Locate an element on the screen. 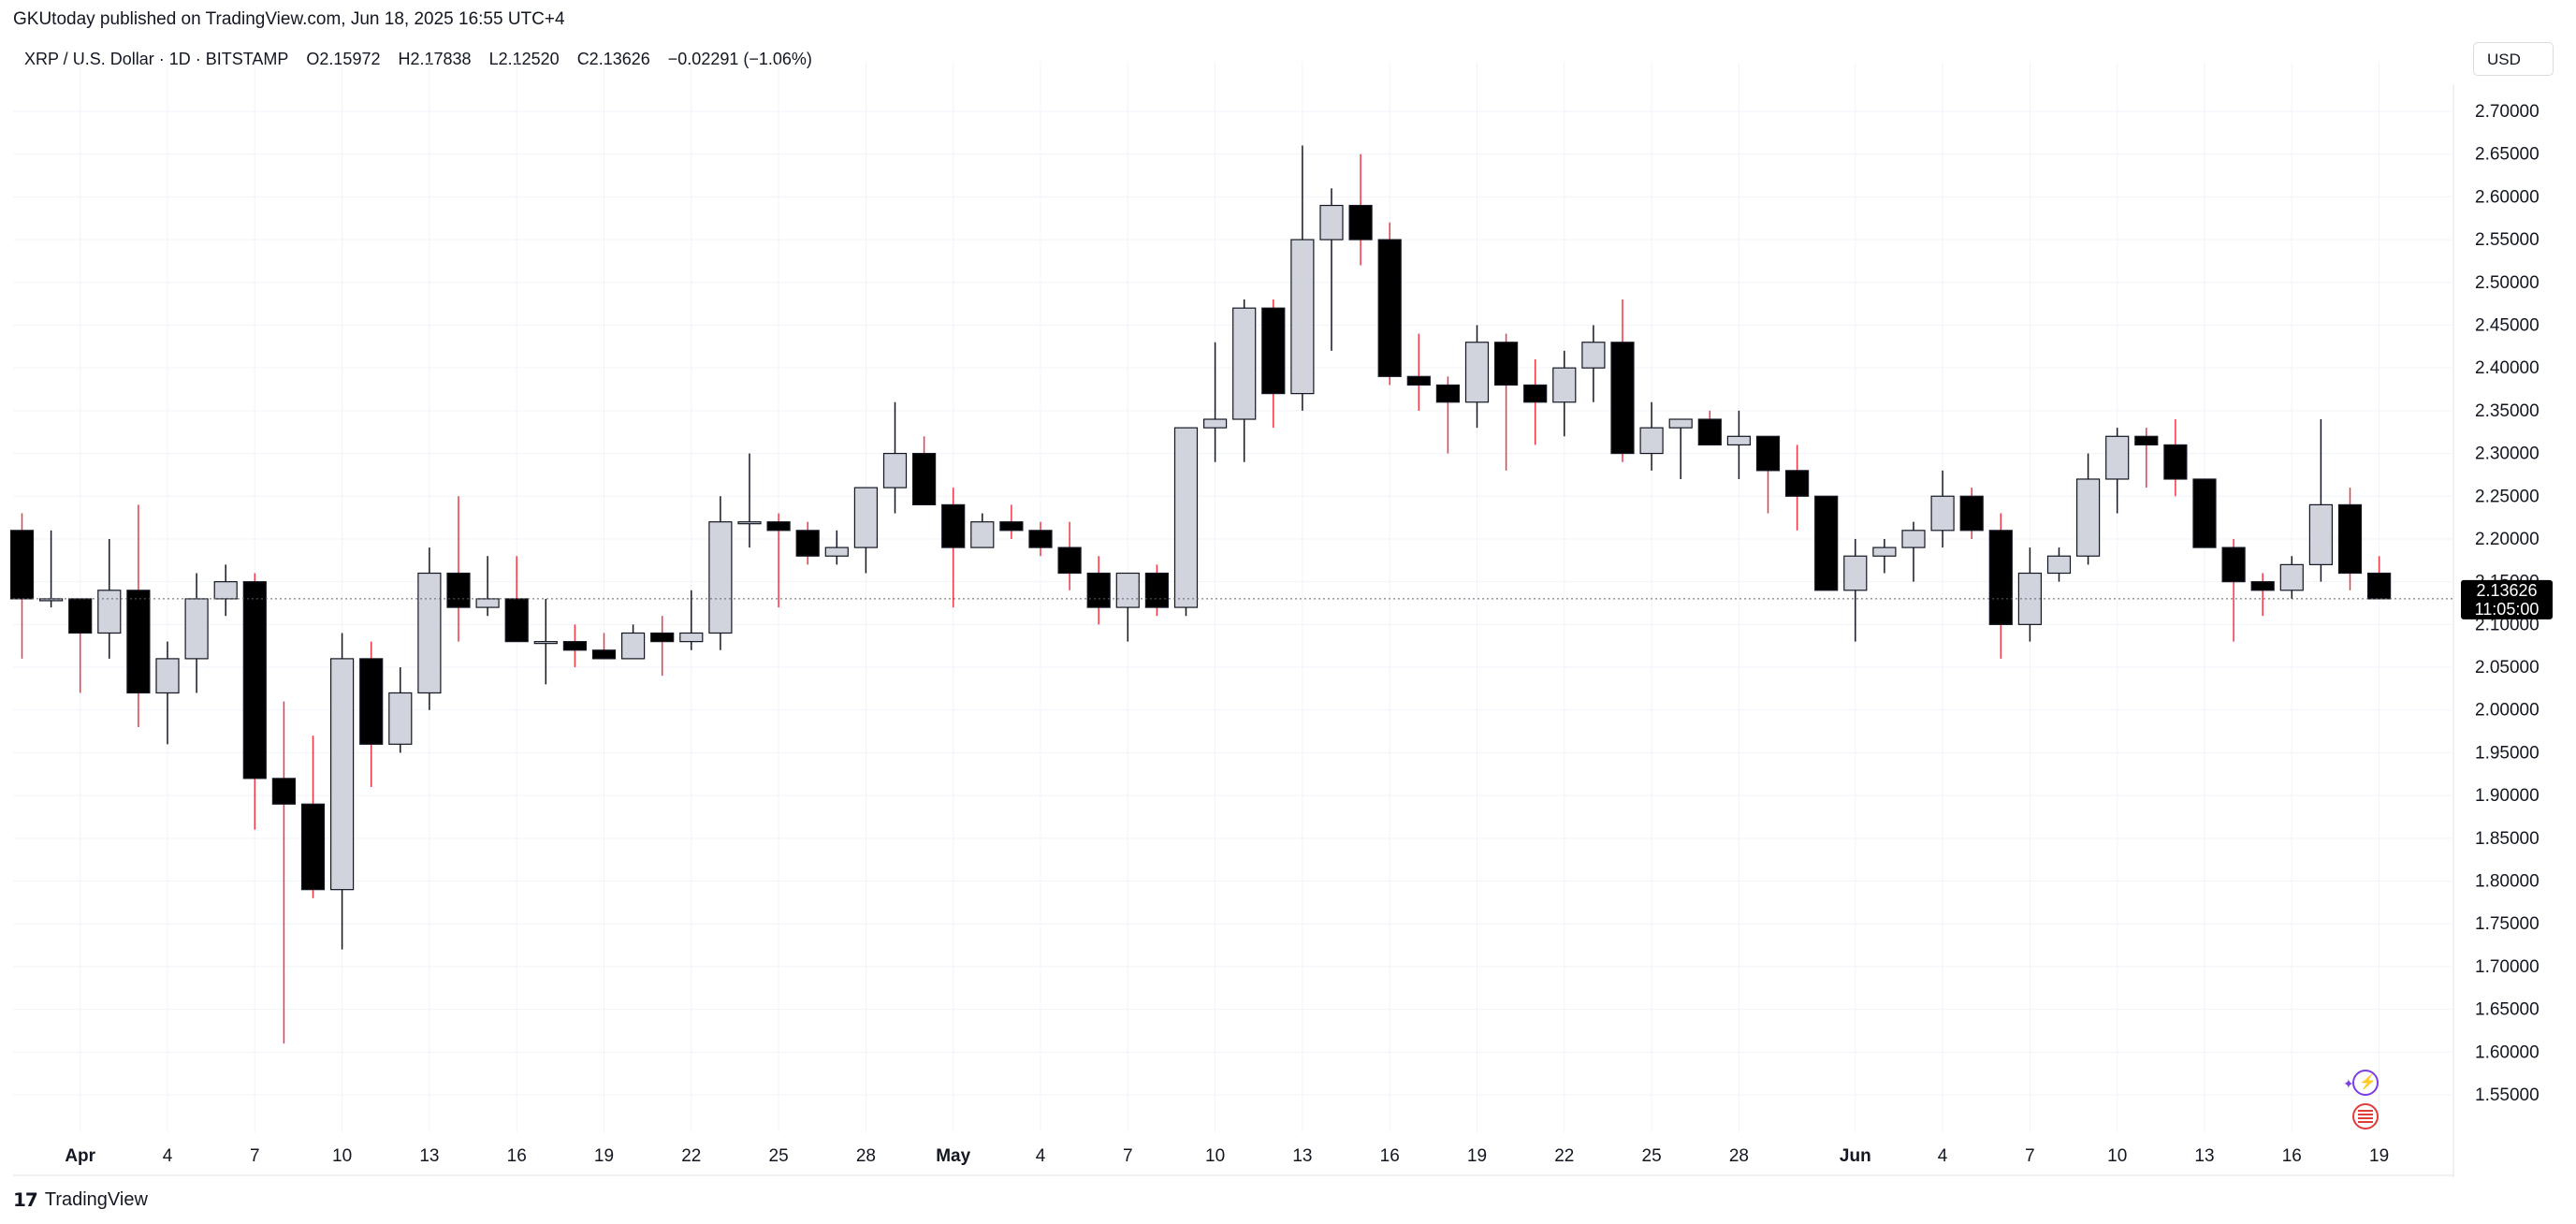 The width and height of the screenshot is (2576, 1224). sparkle-icon: ✦ is located at coordinates (2348, 1083).